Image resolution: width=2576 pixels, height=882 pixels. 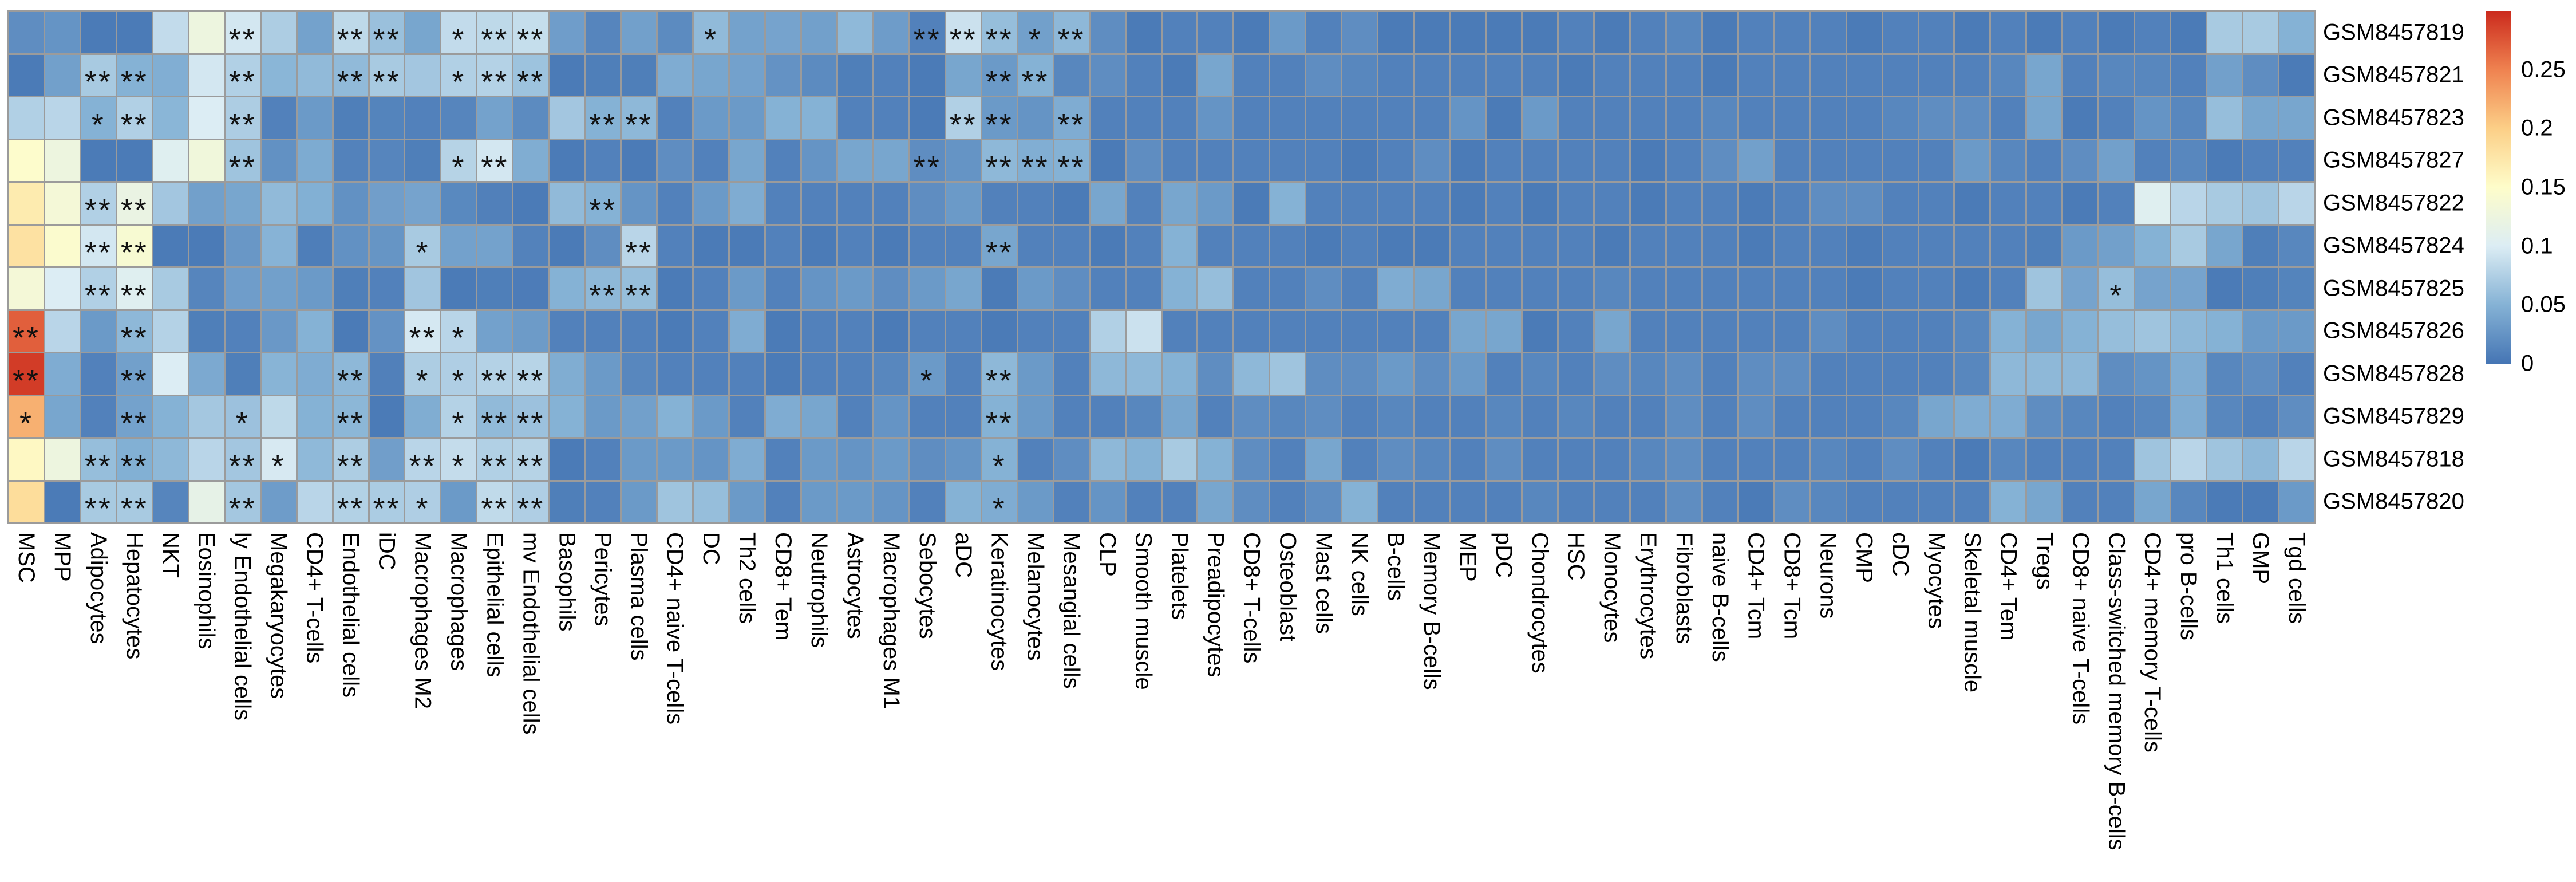 What do you see at coordinates (2393, 288) in the screenshot?
I see `row-label: GSM8457825` at bounding box center [2393, 288].